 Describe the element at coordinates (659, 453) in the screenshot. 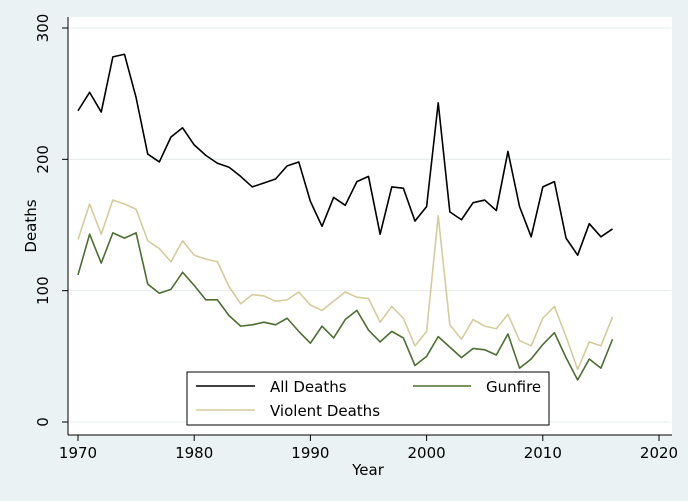

I see `x-tick-label: 2020` at that location.